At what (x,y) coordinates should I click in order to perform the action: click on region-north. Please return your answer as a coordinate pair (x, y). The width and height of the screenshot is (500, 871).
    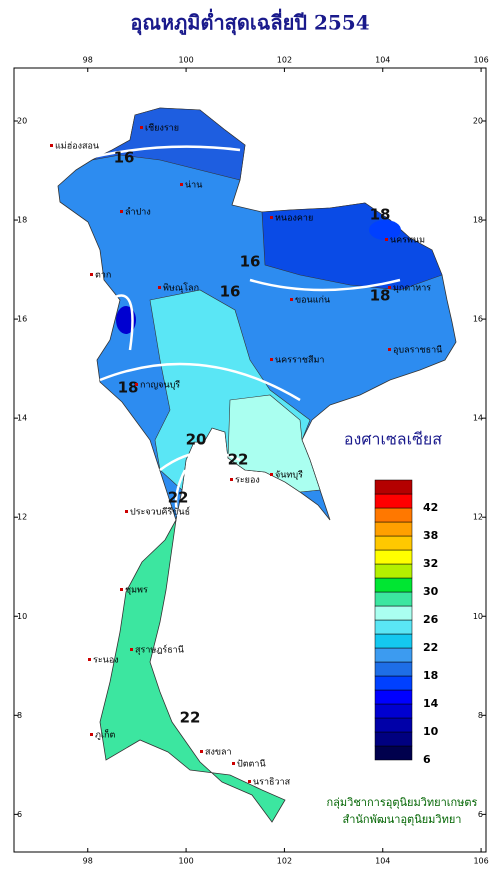
    Looking at the image, I should click on (168, 144).